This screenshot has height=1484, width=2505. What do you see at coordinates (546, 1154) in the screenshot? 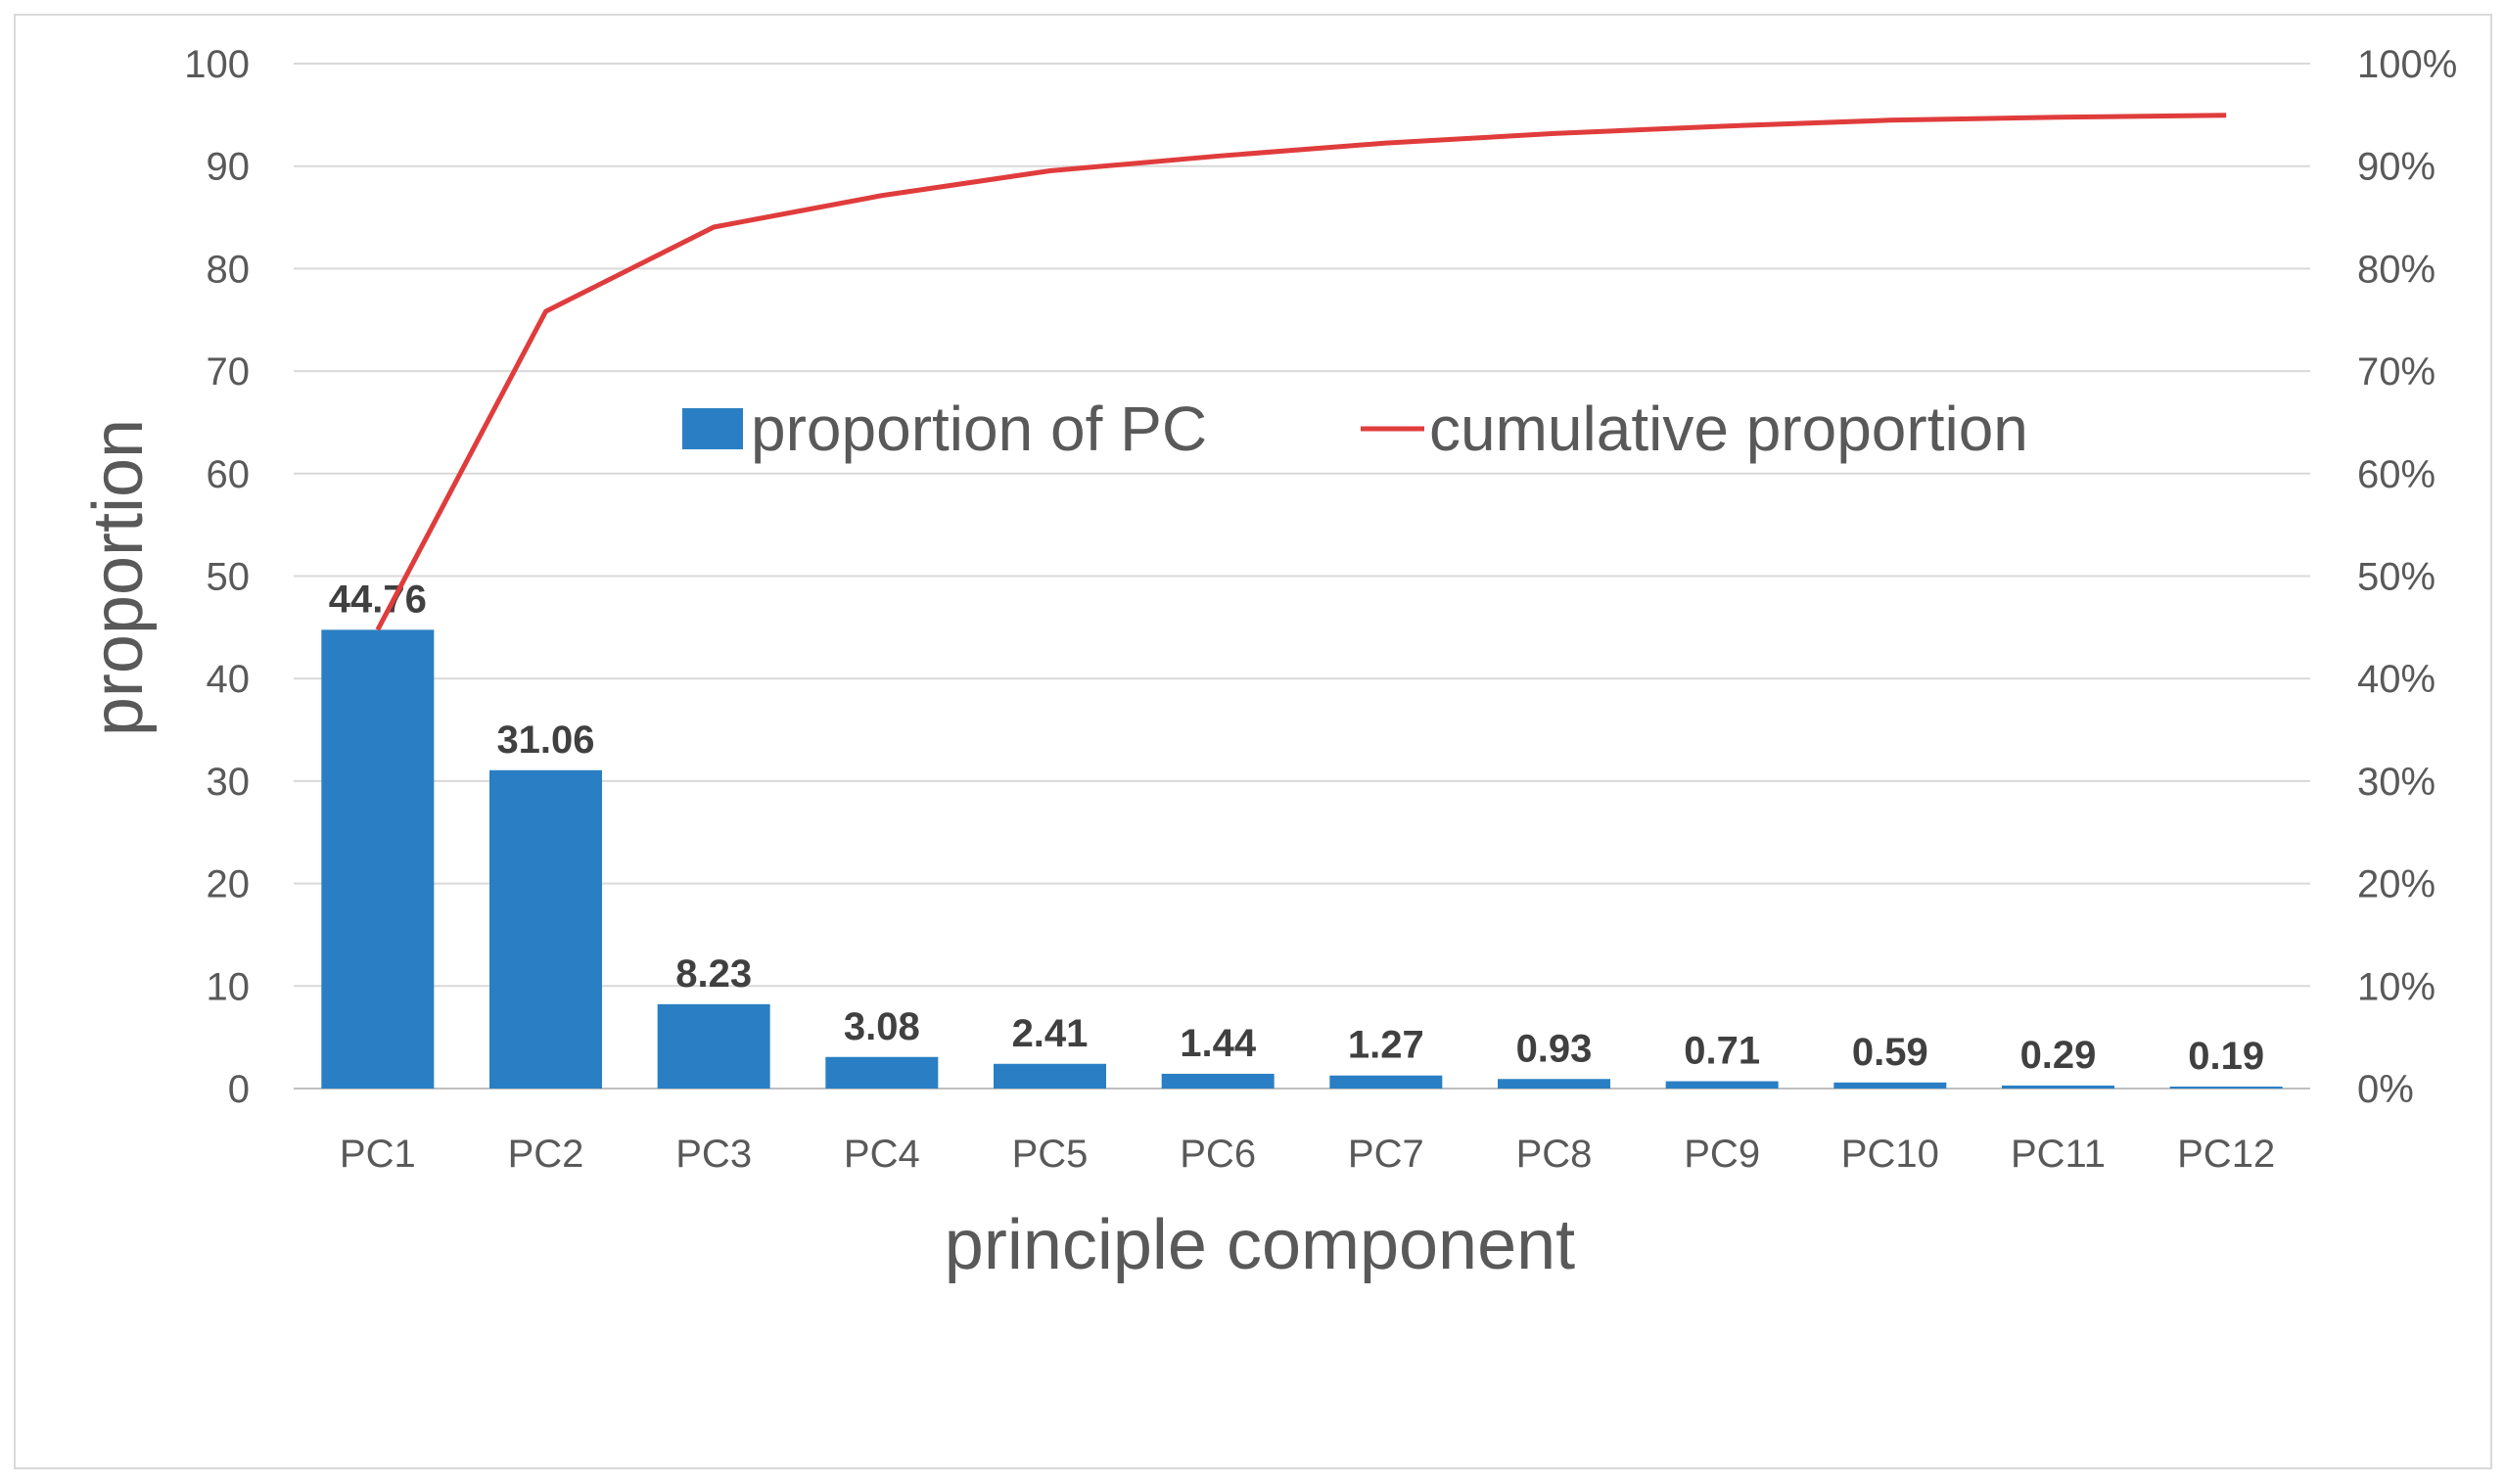
I see `x-tick-label: PC2` at bounding box center [546, 1154].